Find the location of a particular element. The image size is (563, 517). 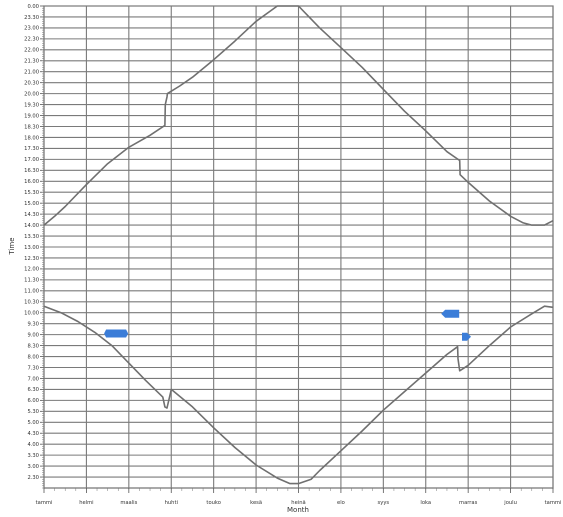

y-tick-label: 12.30 is located at coordinates (31, 259).